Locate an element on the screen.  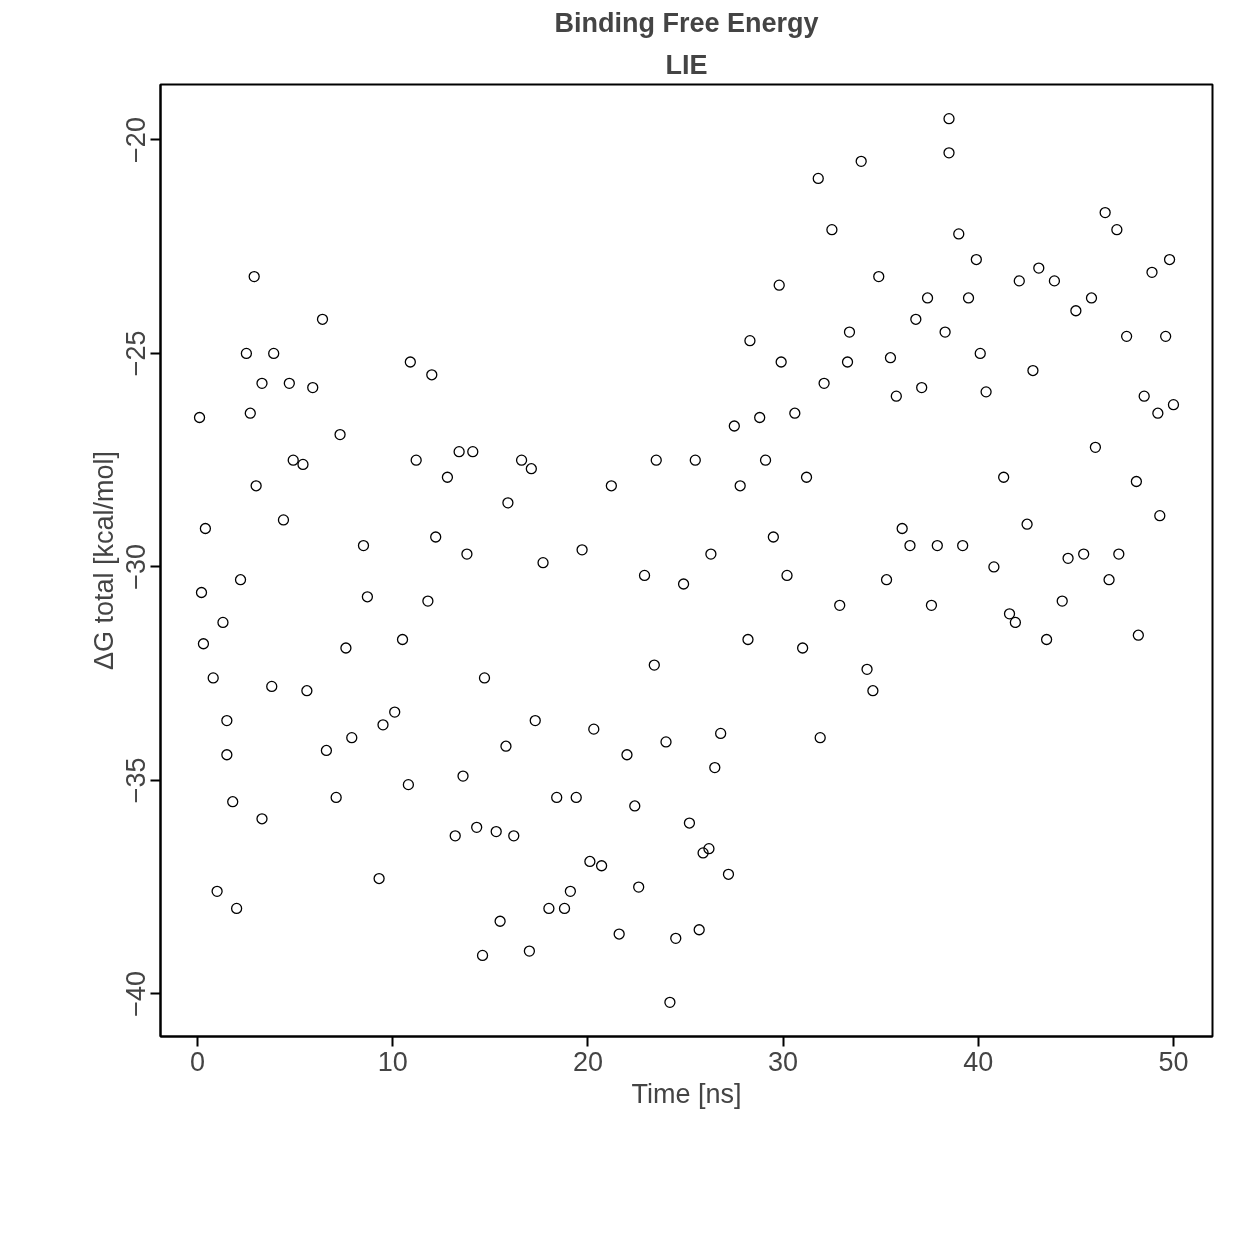
x-tick-label: 10 is located at coordinates (392, 1061).